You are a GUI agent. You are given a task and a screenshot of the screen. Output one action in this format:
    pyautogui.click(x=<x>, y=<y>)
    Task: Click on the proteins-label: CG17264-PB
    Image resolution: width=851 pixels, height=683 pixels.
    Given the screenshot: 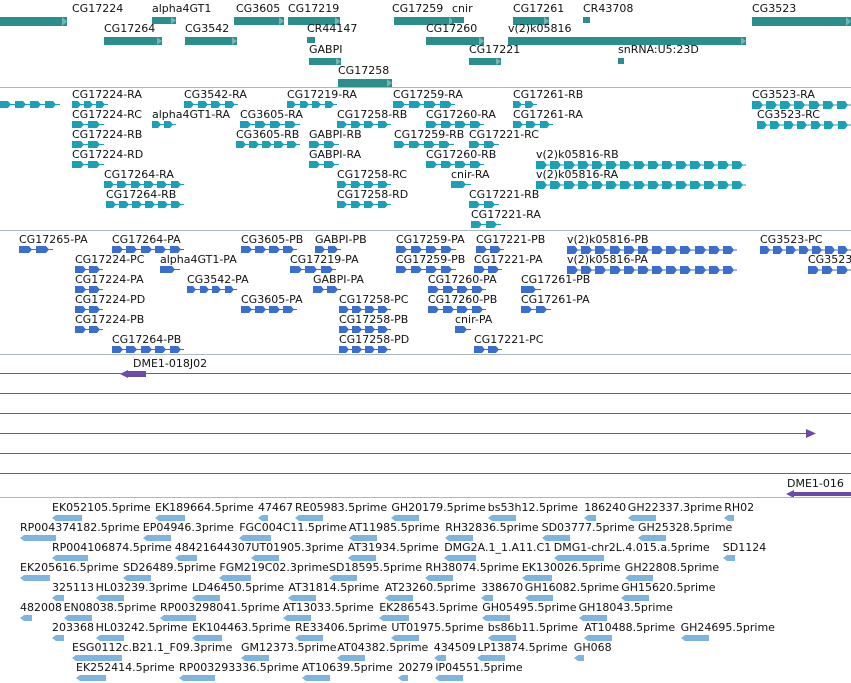 What is the action you would take?
    pyautogui.click(x=147, y=339)
    